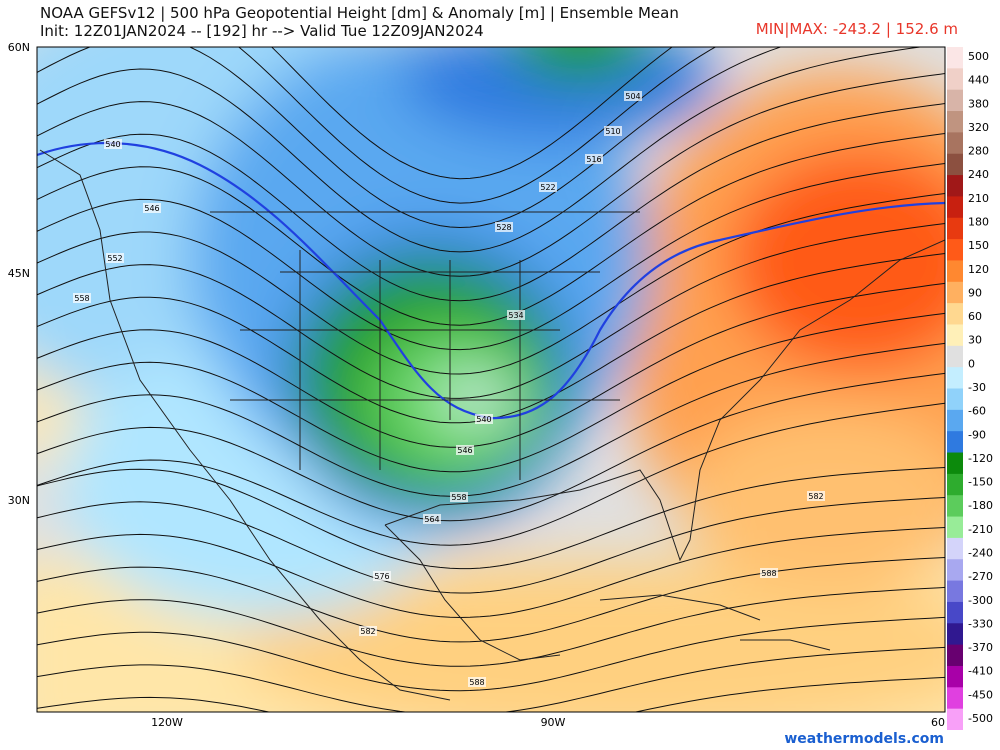 The height and width of the screenshot is (750, 1000). Describe the element at coordinates (978, 80) in the screenshot. I see `colorbar-label: 440` at that location.